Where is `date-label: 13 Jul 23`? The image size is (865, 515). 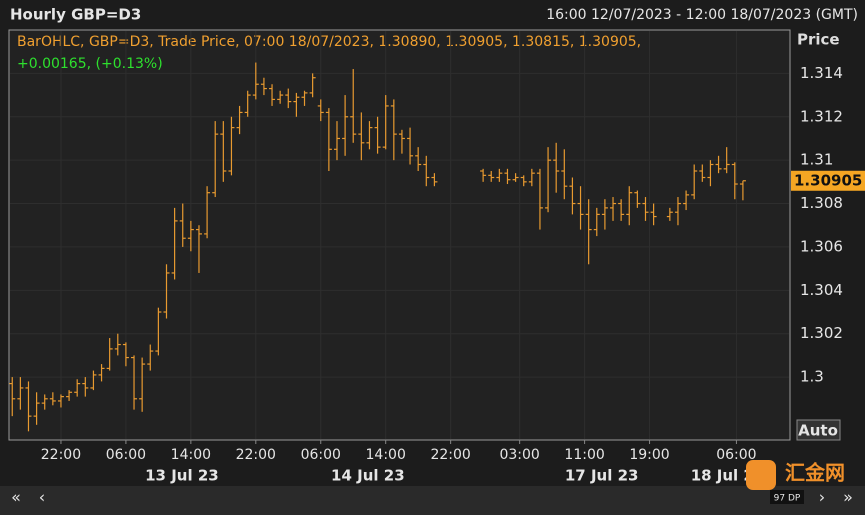
date-label: 13 Jul 23 is located at coordinates (182, 476).